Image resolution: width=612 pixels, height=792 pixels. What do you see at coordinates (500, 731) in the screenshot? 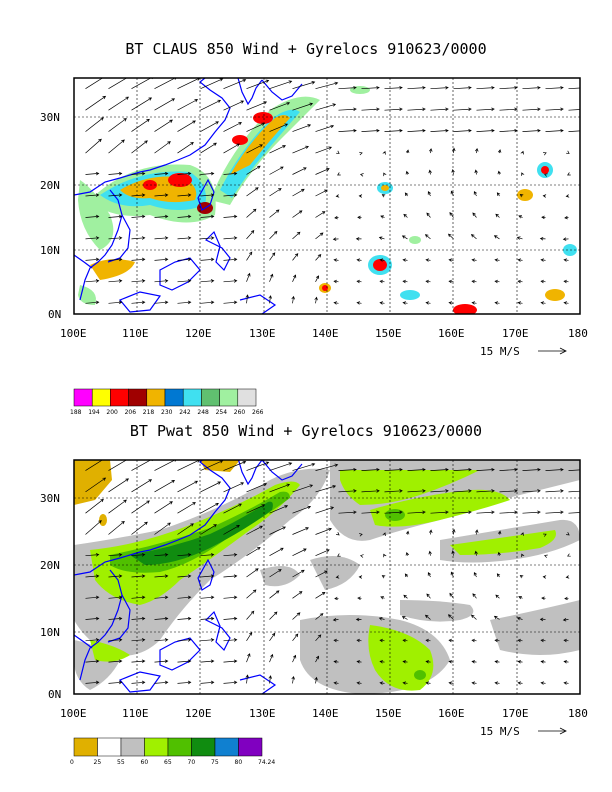
I see `reference-vector-label: 15 M/S` at bounding box center [500, 731].